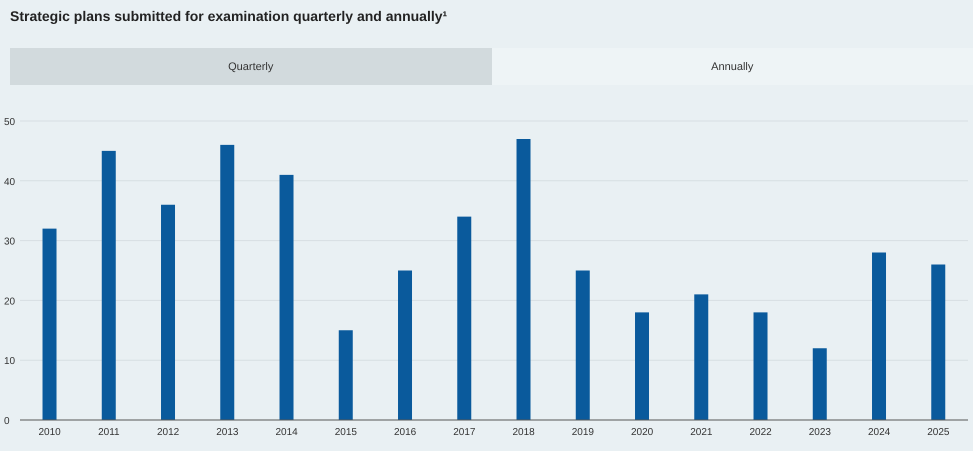  Describe the element at coordinates (50, 432) in the screenshot. I see `x-tick-label: 2010` at that location.